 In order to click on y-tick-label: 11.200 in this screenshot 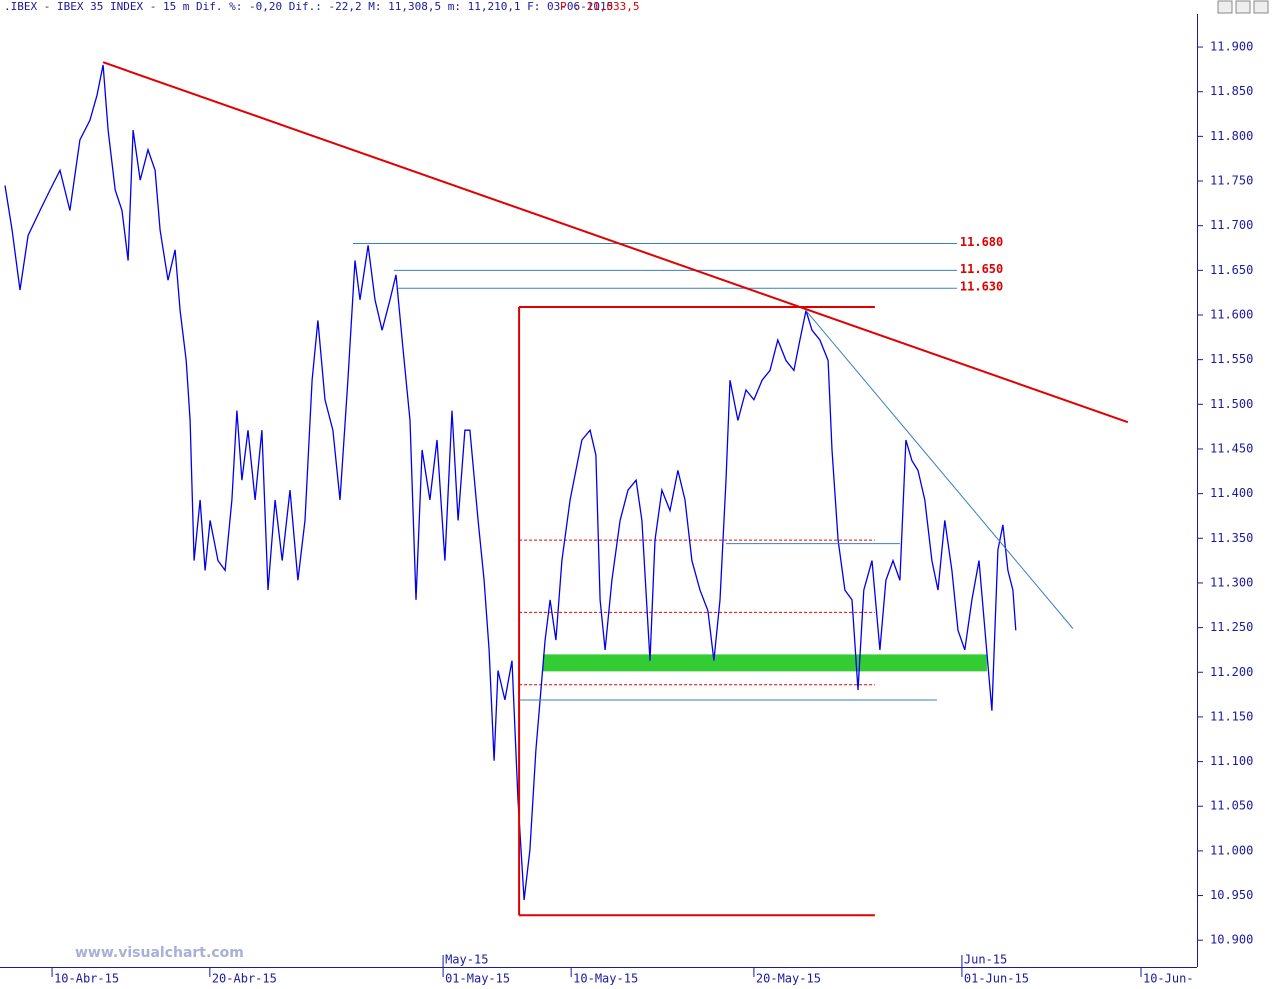, I will do `click(1231, 672)`.